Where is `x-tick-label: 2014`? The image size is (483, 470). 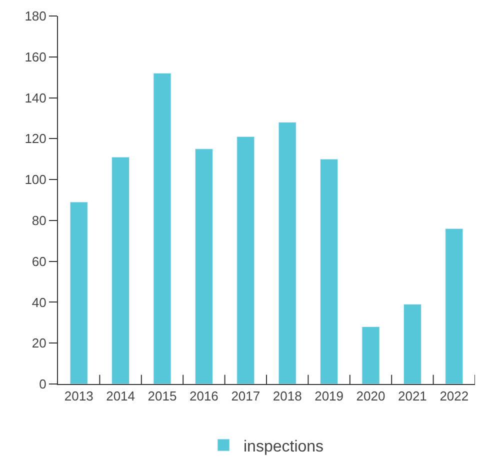 x-tick-label: 2014 is located at coordinates (121, 396).